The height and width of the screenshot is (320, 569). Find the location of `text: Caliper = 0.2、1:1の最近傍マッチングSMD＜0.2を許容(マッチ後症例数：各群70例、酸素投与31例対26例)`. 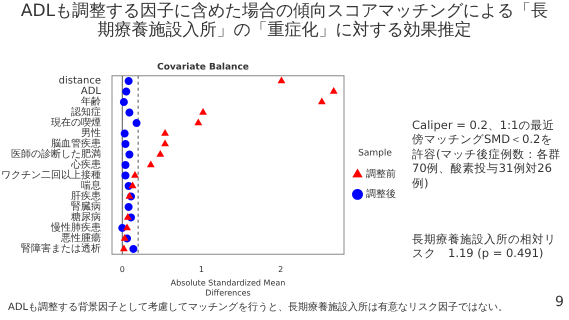

text: Caliper = 0.2、1:1の最近傍マッチングSMD＜0.2を許容(マッチ後症例数：各群70例、酸素投与31例対26例) is located at coordinates (487, 154).